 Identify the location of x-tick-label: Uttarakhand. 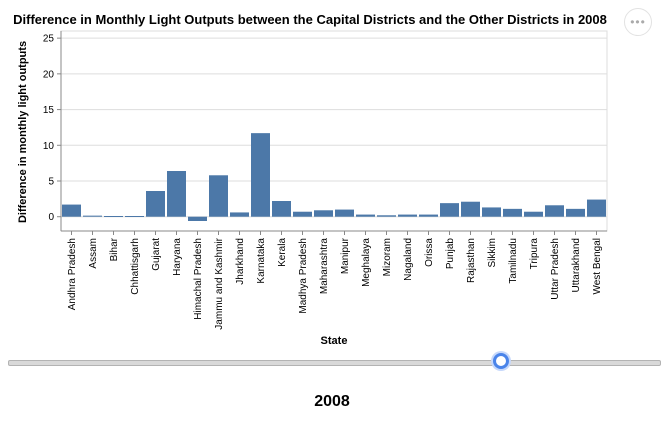
(576, 265).